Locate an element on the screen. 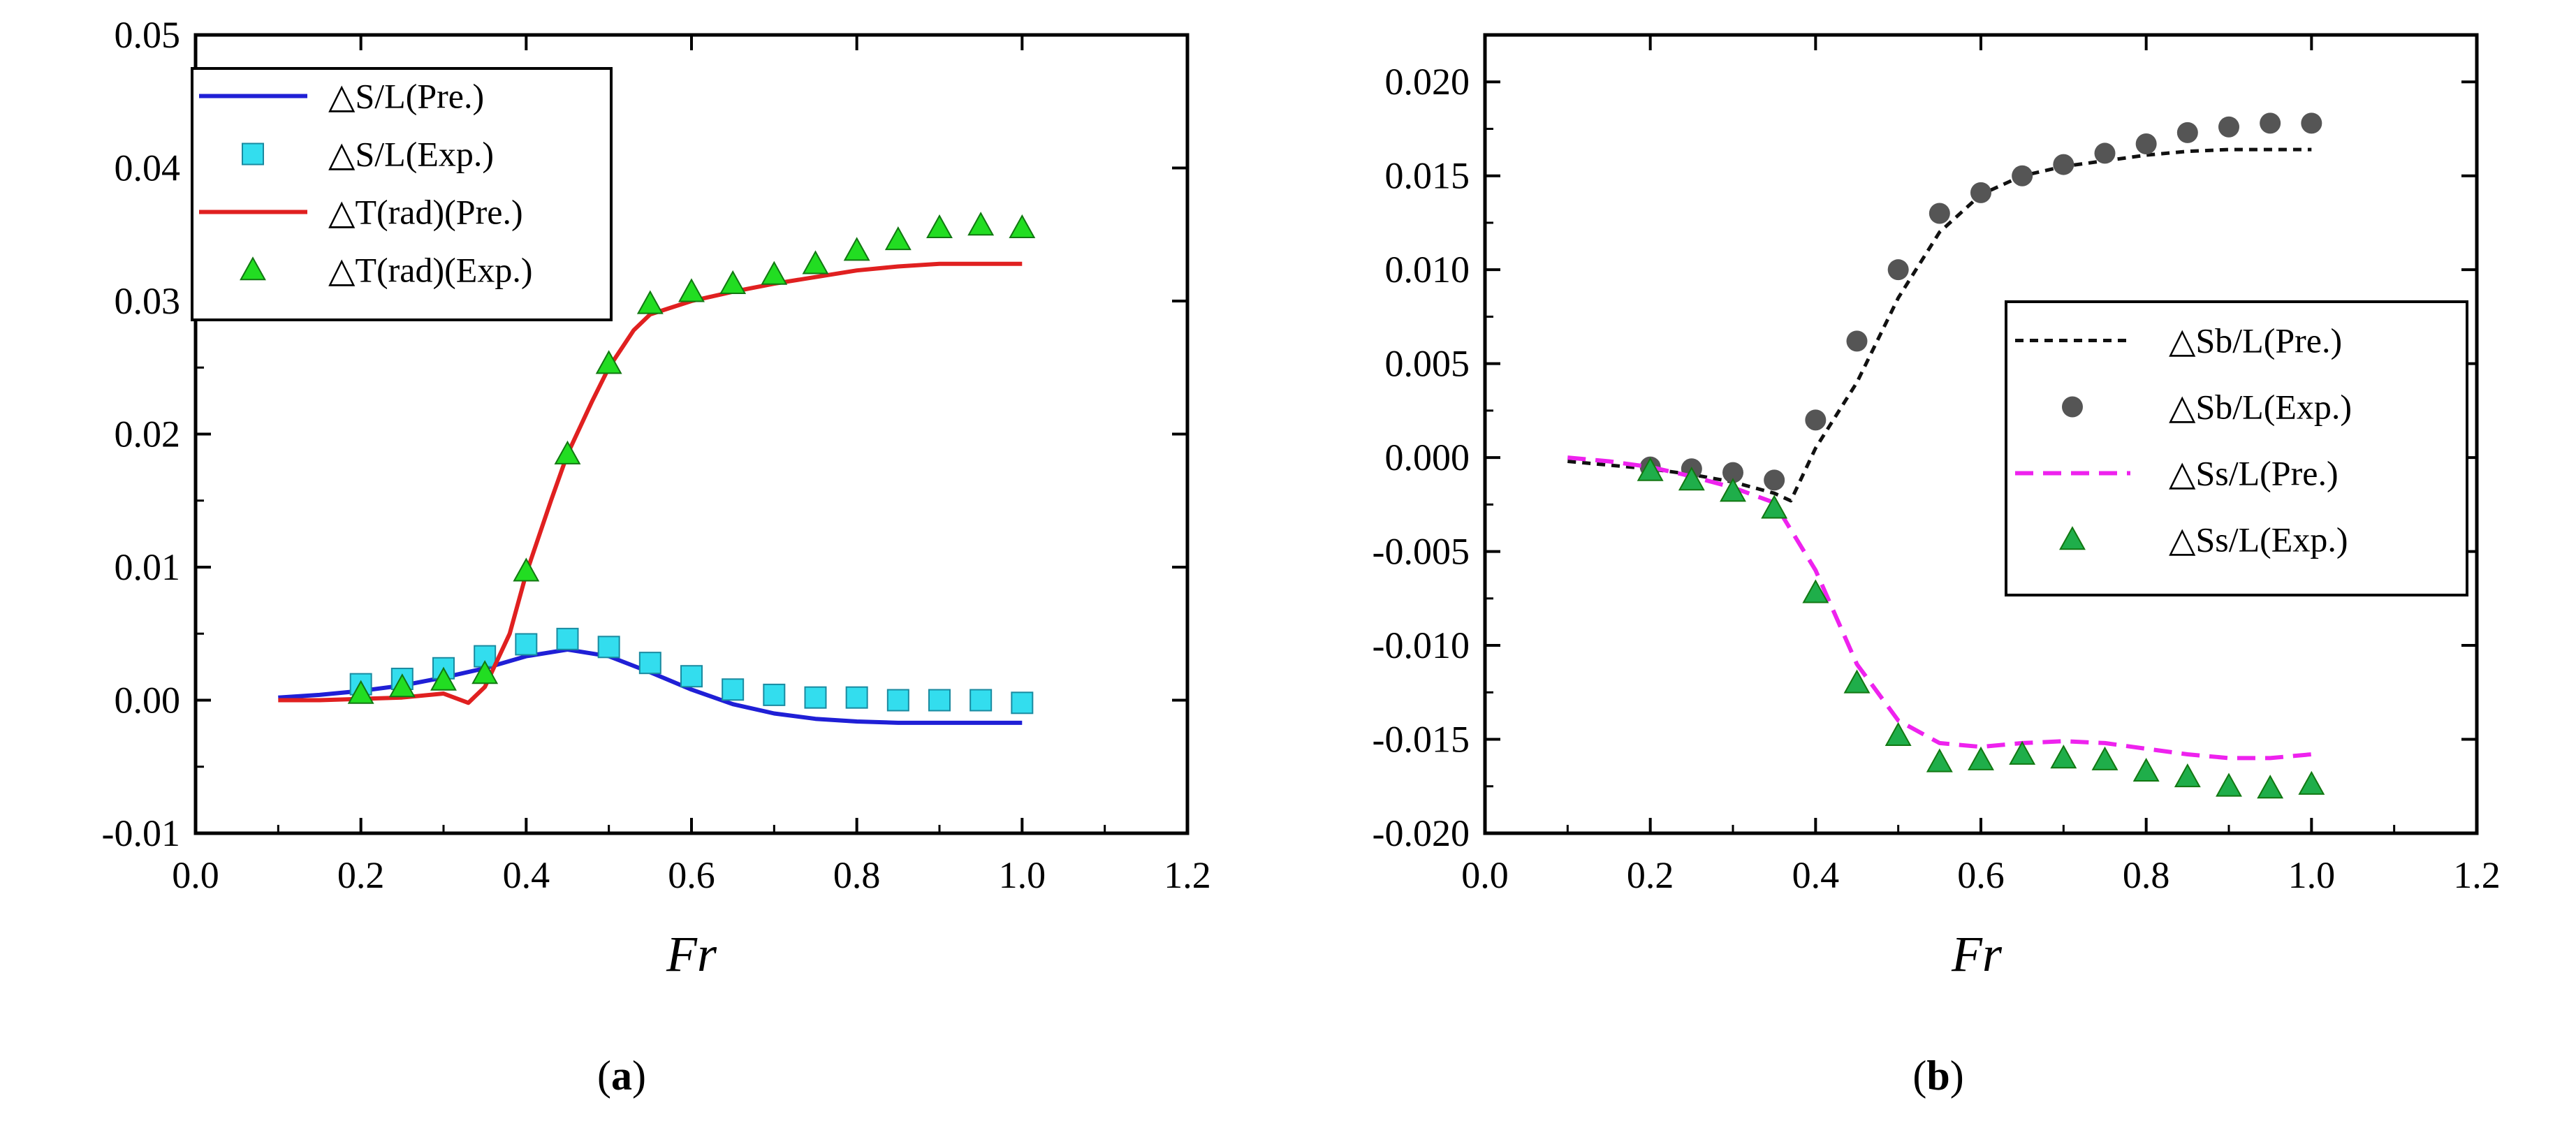 This screenshot has height=1121, width=2576. y-tick-label-b: 0.010 is located at coordinates (1427, 270).